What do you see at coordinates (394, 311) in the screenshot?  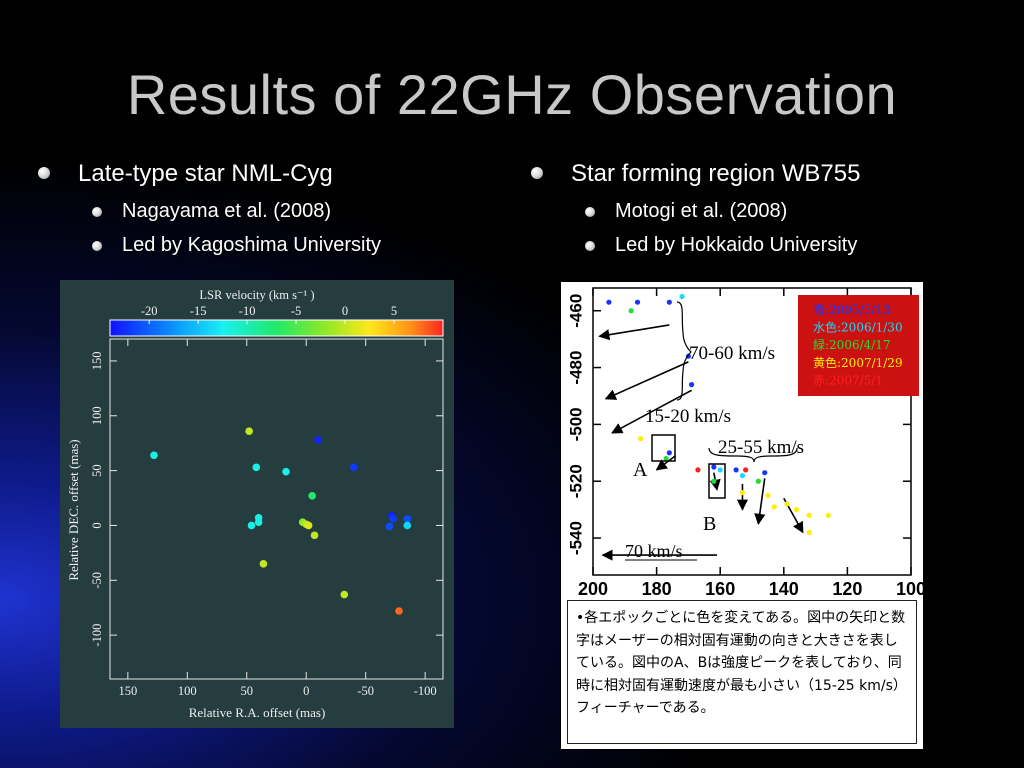 I see `colorbar-tick-label: 5` at bounding box center [394, 311].